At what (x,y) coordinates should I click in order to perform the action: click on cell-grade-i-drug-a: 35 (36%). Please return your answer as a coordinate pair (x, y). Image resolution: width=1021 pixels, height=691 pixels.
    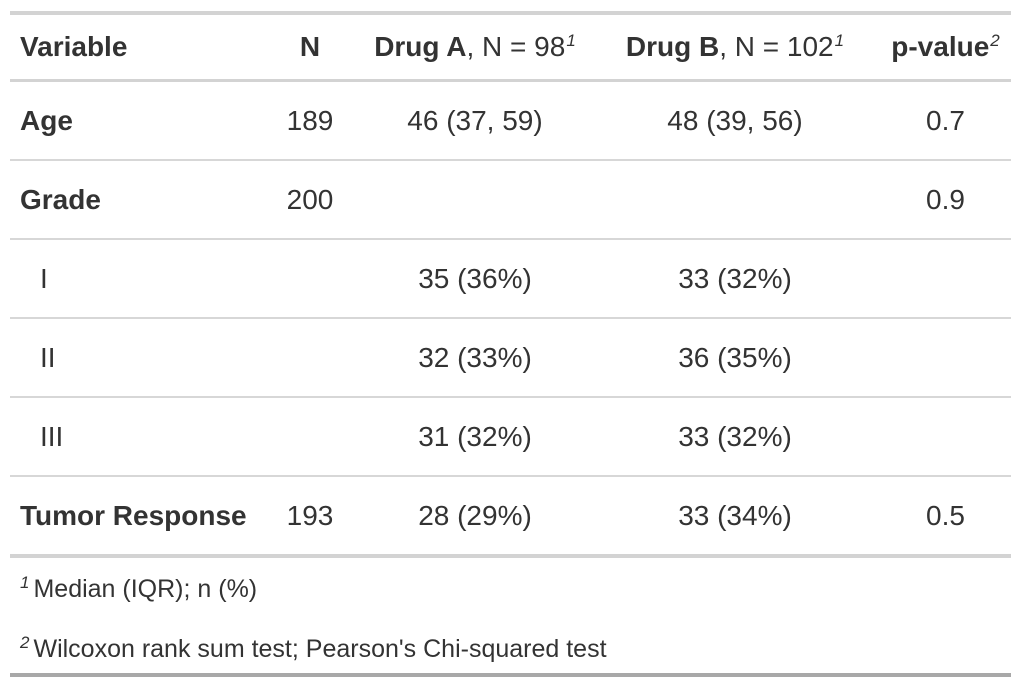
    Looking at the image, I should click on (475, 279).